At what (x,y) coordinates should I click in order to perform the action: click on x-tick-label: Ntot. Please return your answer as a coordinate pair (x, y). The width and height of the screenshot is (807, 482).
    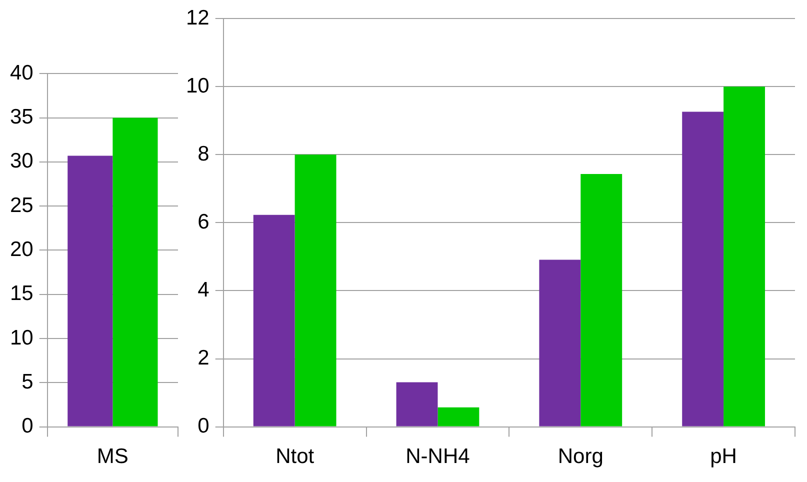
    Looking at the image, I should click on (295, 456).